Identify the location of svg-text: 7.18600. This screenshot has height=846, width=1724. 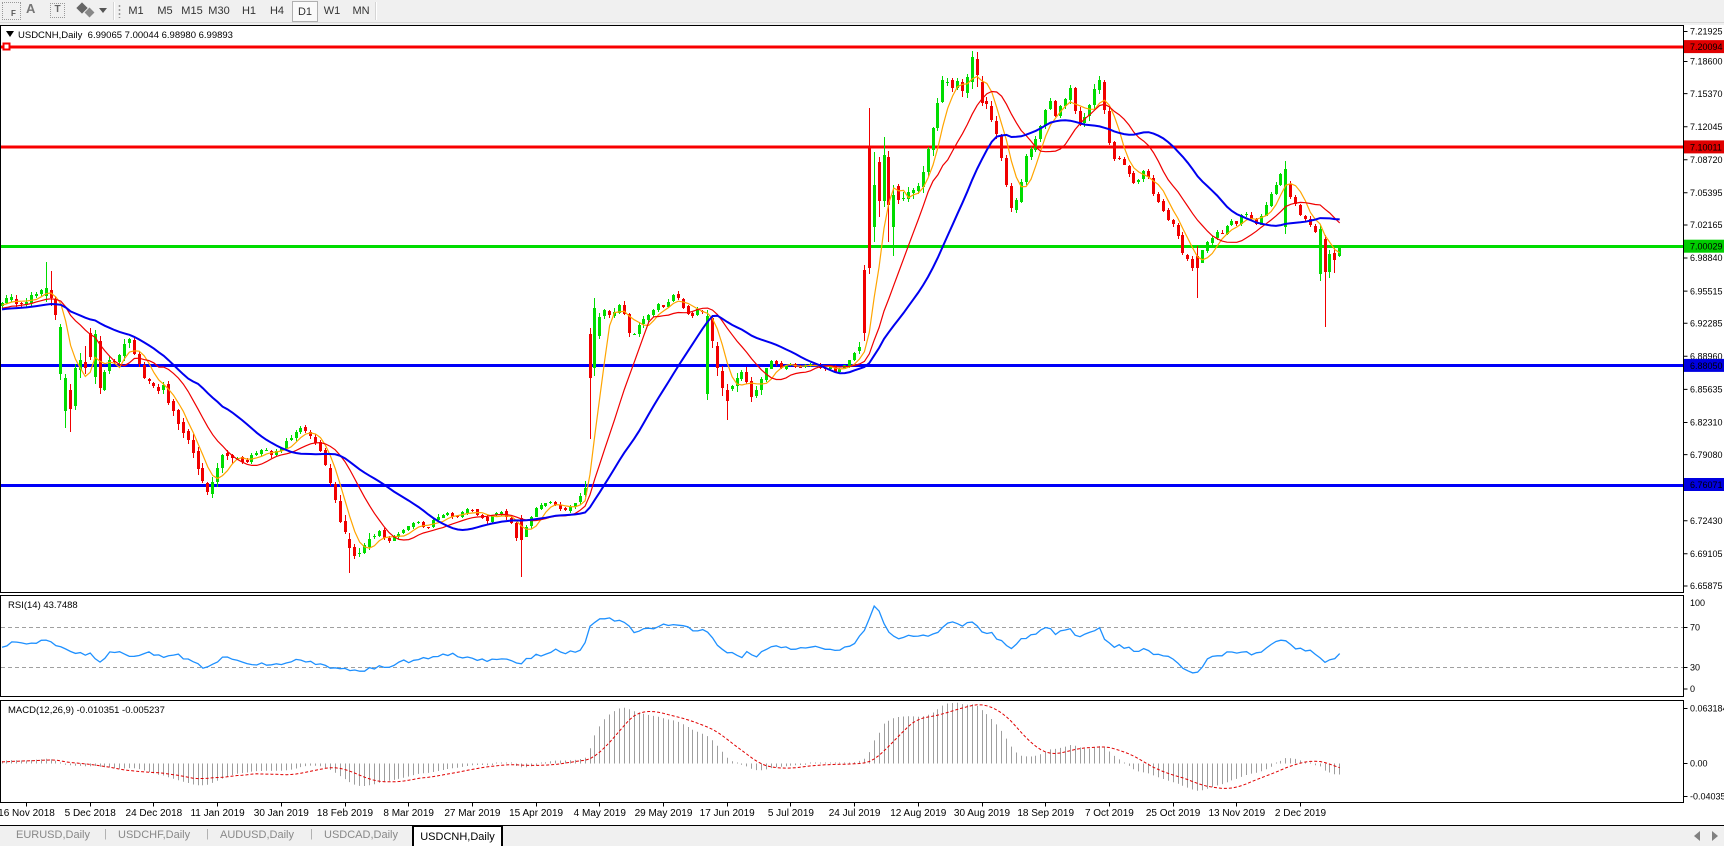
(1706, 62).